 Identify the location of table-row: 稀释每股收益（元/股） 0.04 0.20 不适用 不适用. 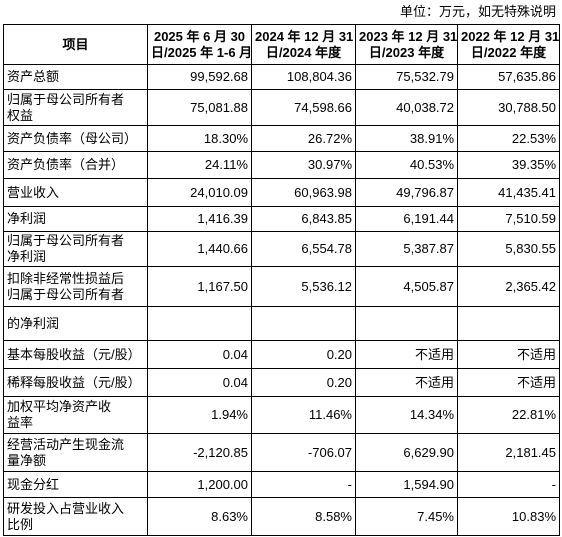
(281, 382).